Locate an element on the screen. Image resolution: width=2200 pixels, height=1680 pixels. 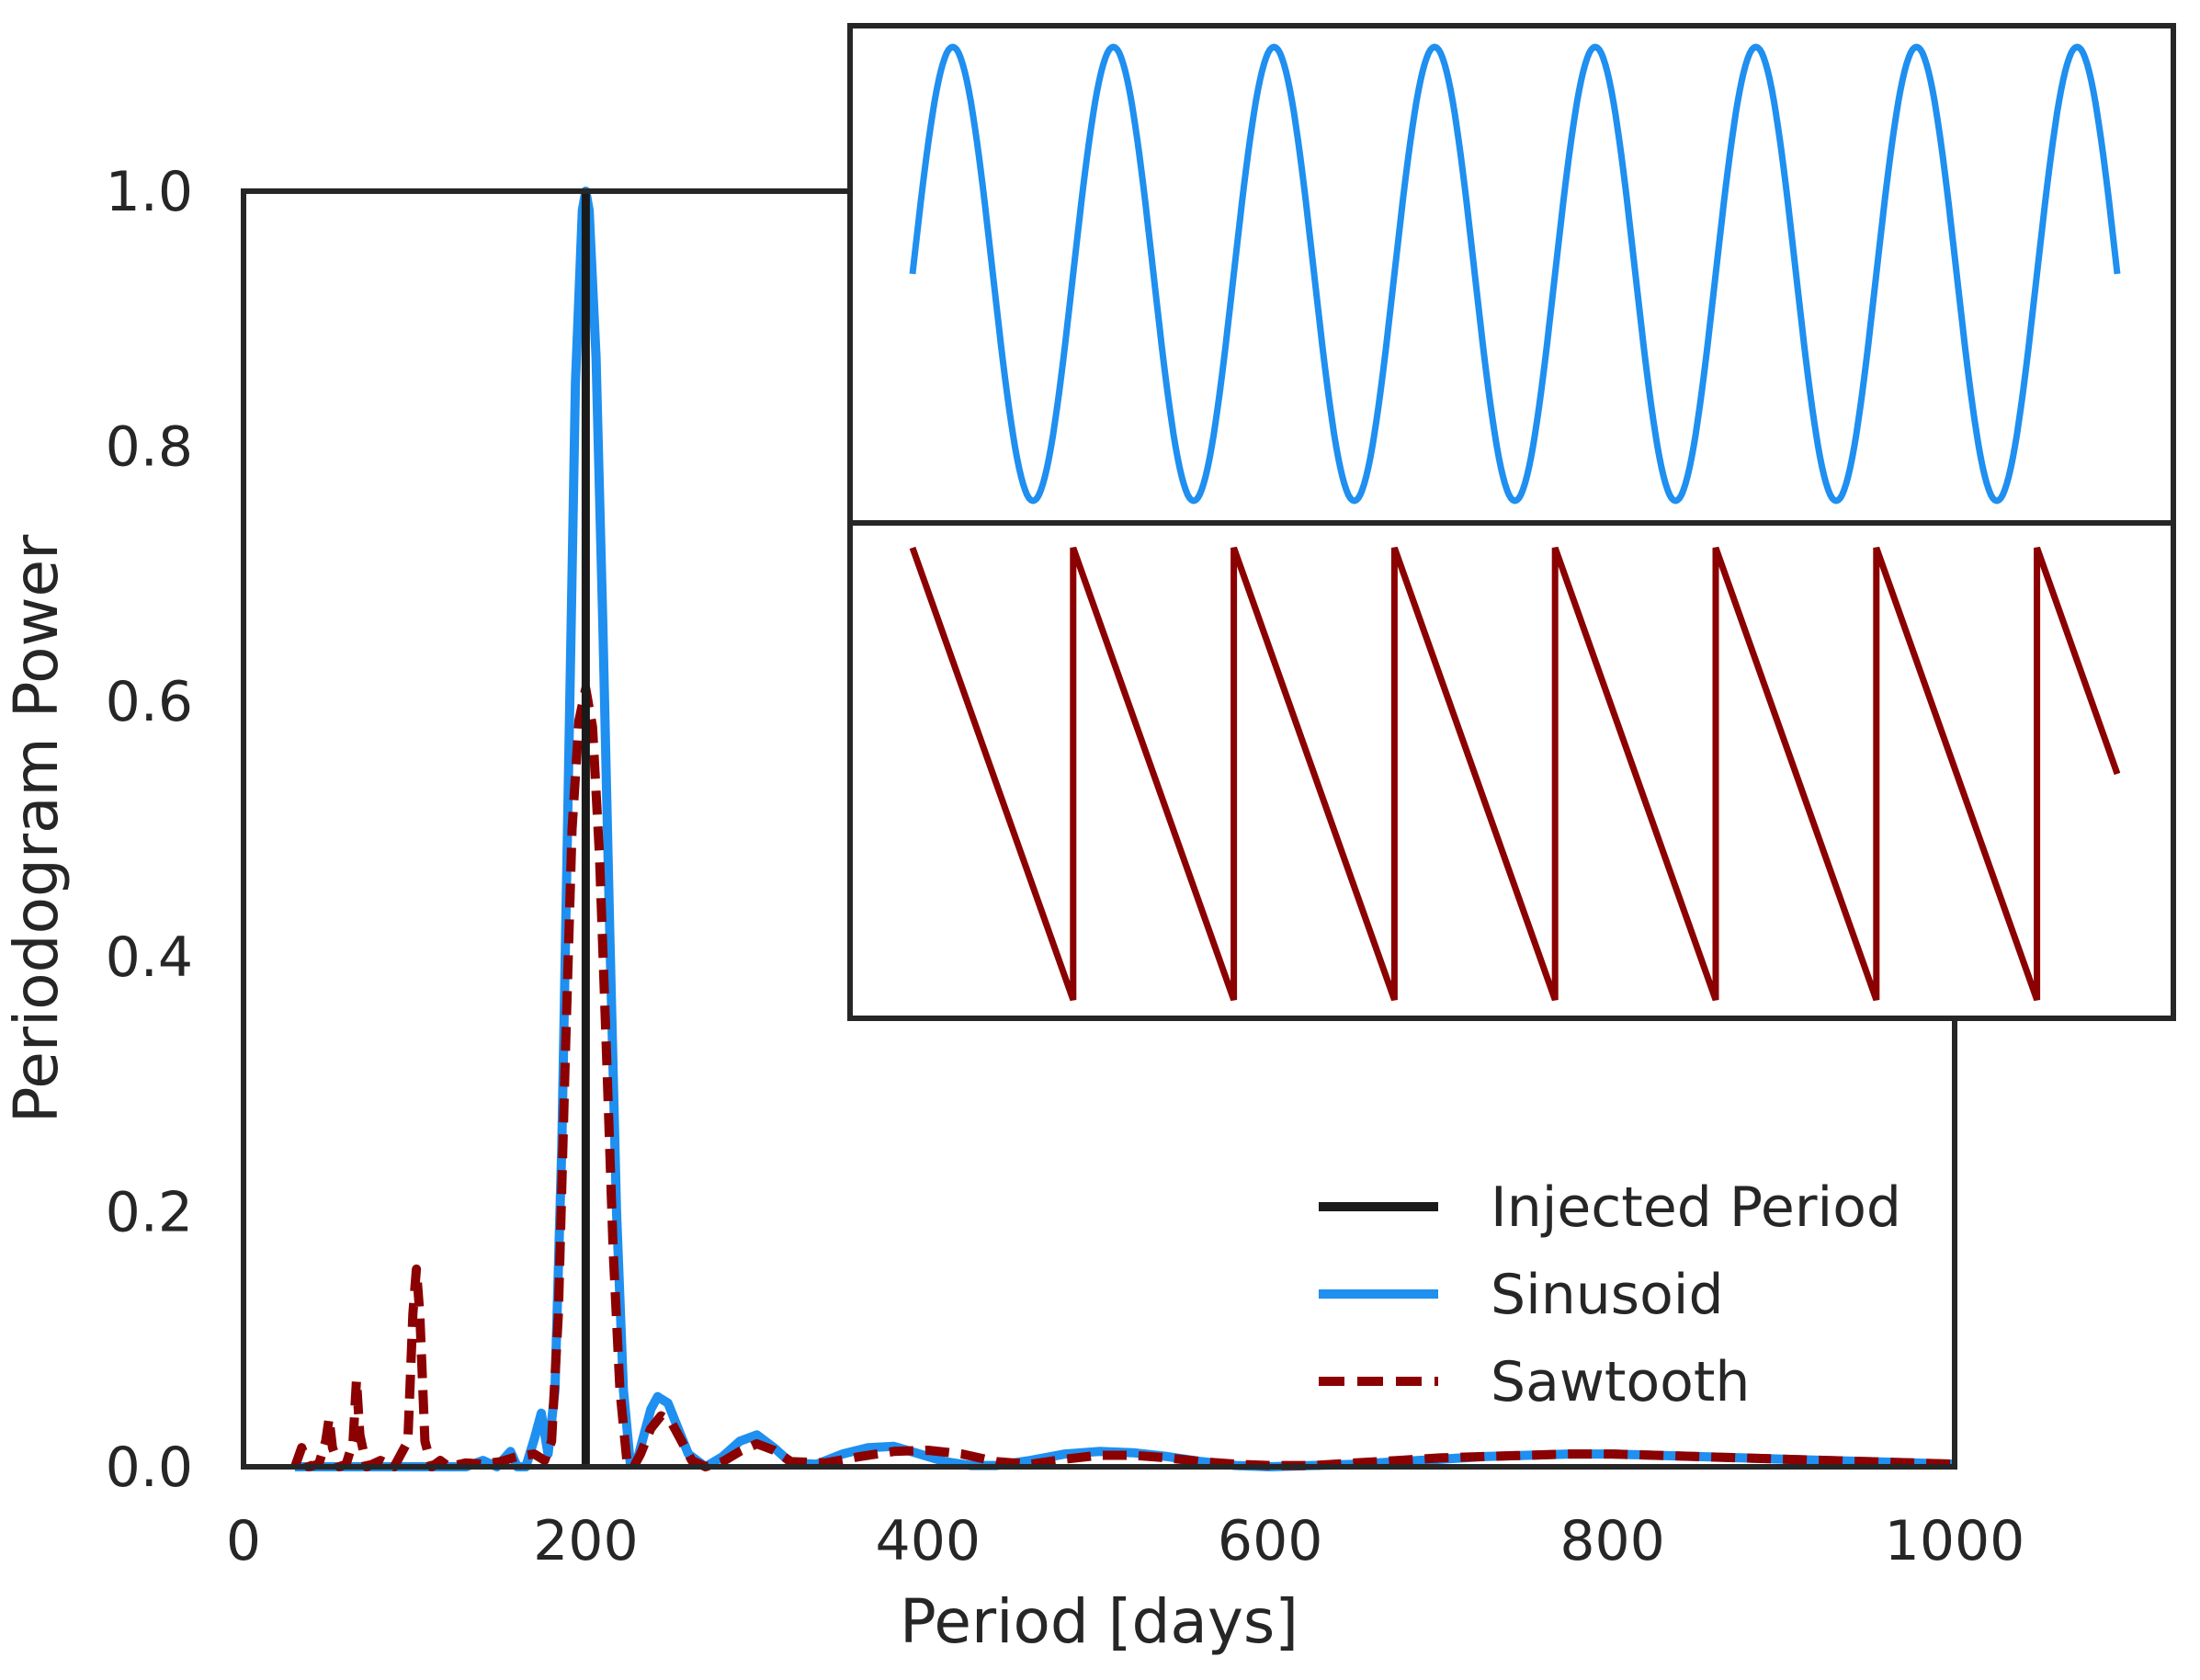
legend-label-sawtooth: Sawtooth is located at coordinates (1620, 1382).